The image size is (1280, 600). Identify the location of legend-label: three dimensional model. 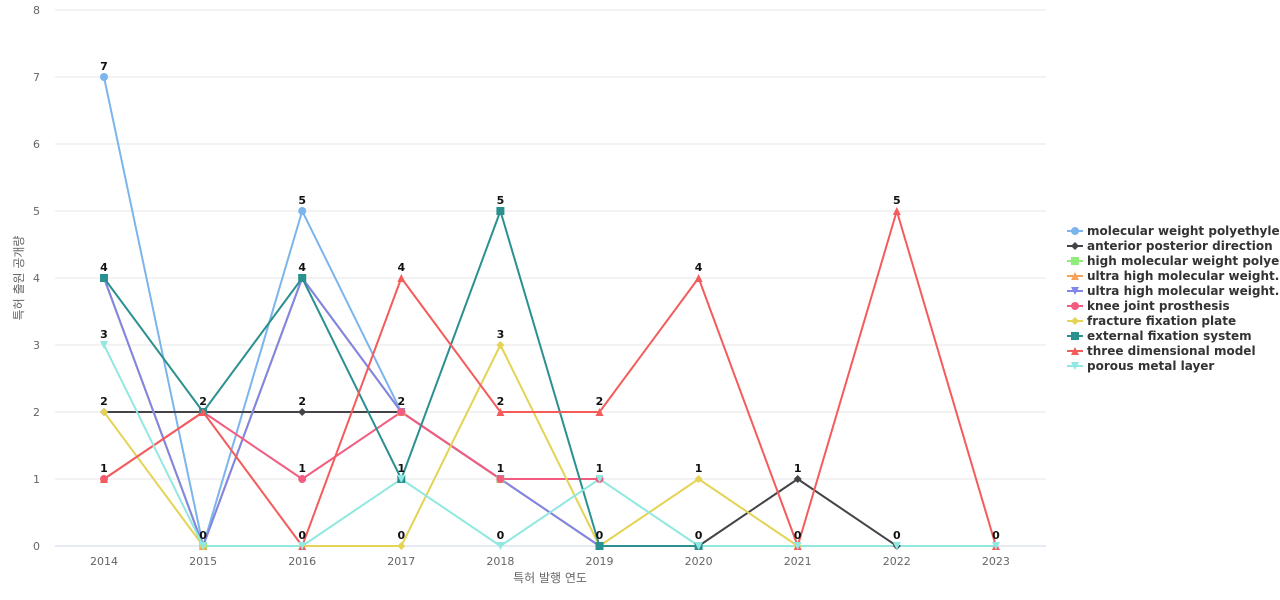
(1171, 351).